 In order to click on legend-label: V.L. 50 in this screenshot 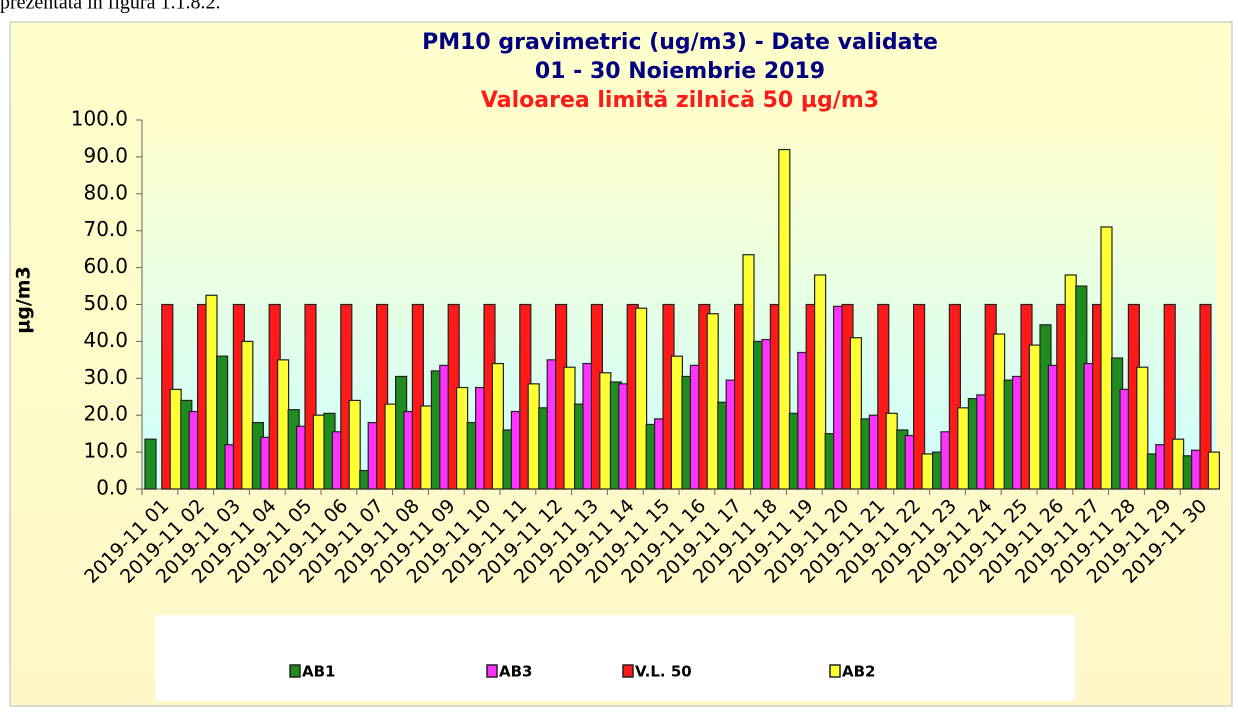, I will do `click(663, 672)`.